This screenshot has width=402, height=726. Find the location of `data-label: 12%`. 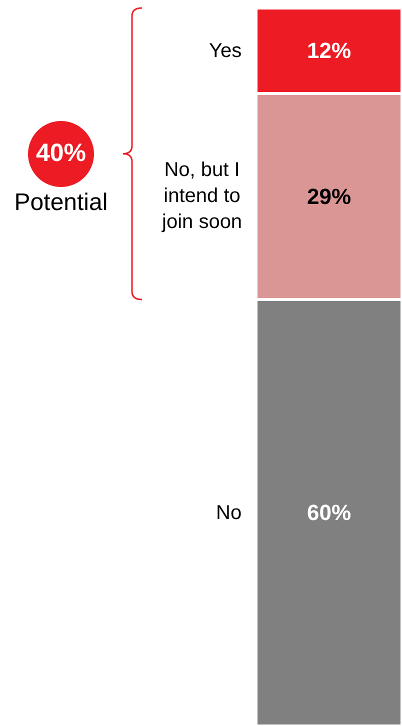

data-label: 12% is located at coordinates (329, 51).